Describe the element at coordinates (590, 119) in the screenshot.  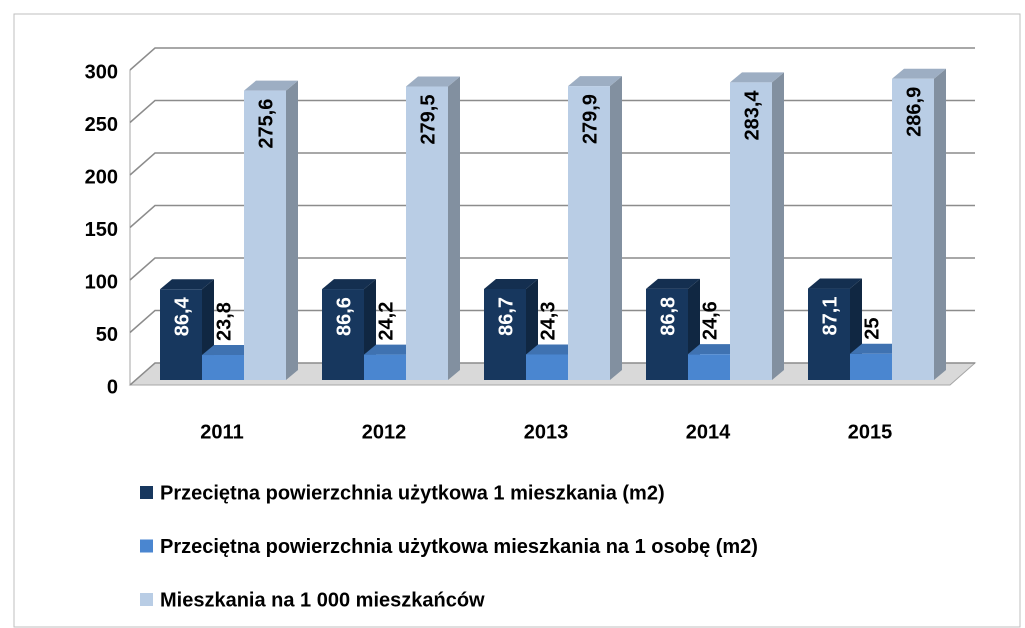
I see `value-label: 279,9` at that location.